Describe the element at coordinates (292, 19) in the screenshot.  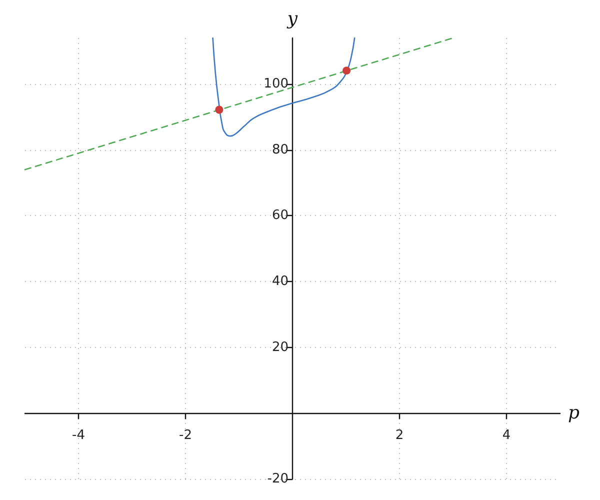
I see `y-axis-title: y` at that location.